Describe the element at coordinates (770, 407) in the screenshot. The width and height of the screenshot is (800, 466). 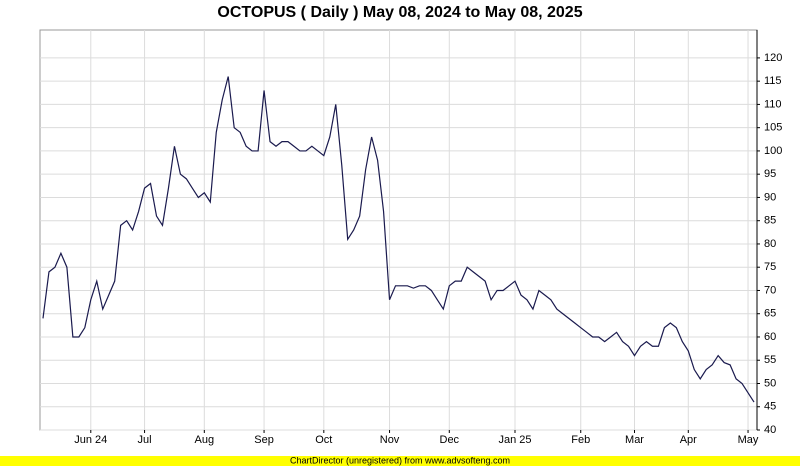
I see `y-tick-label: 45` at that location.